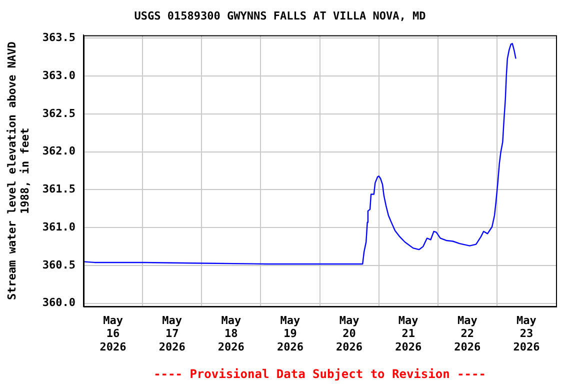 Image resolution: width=576 pixels, height=384 pixels. I want to click on y-tick-label: 360.5, so click(59, 265).